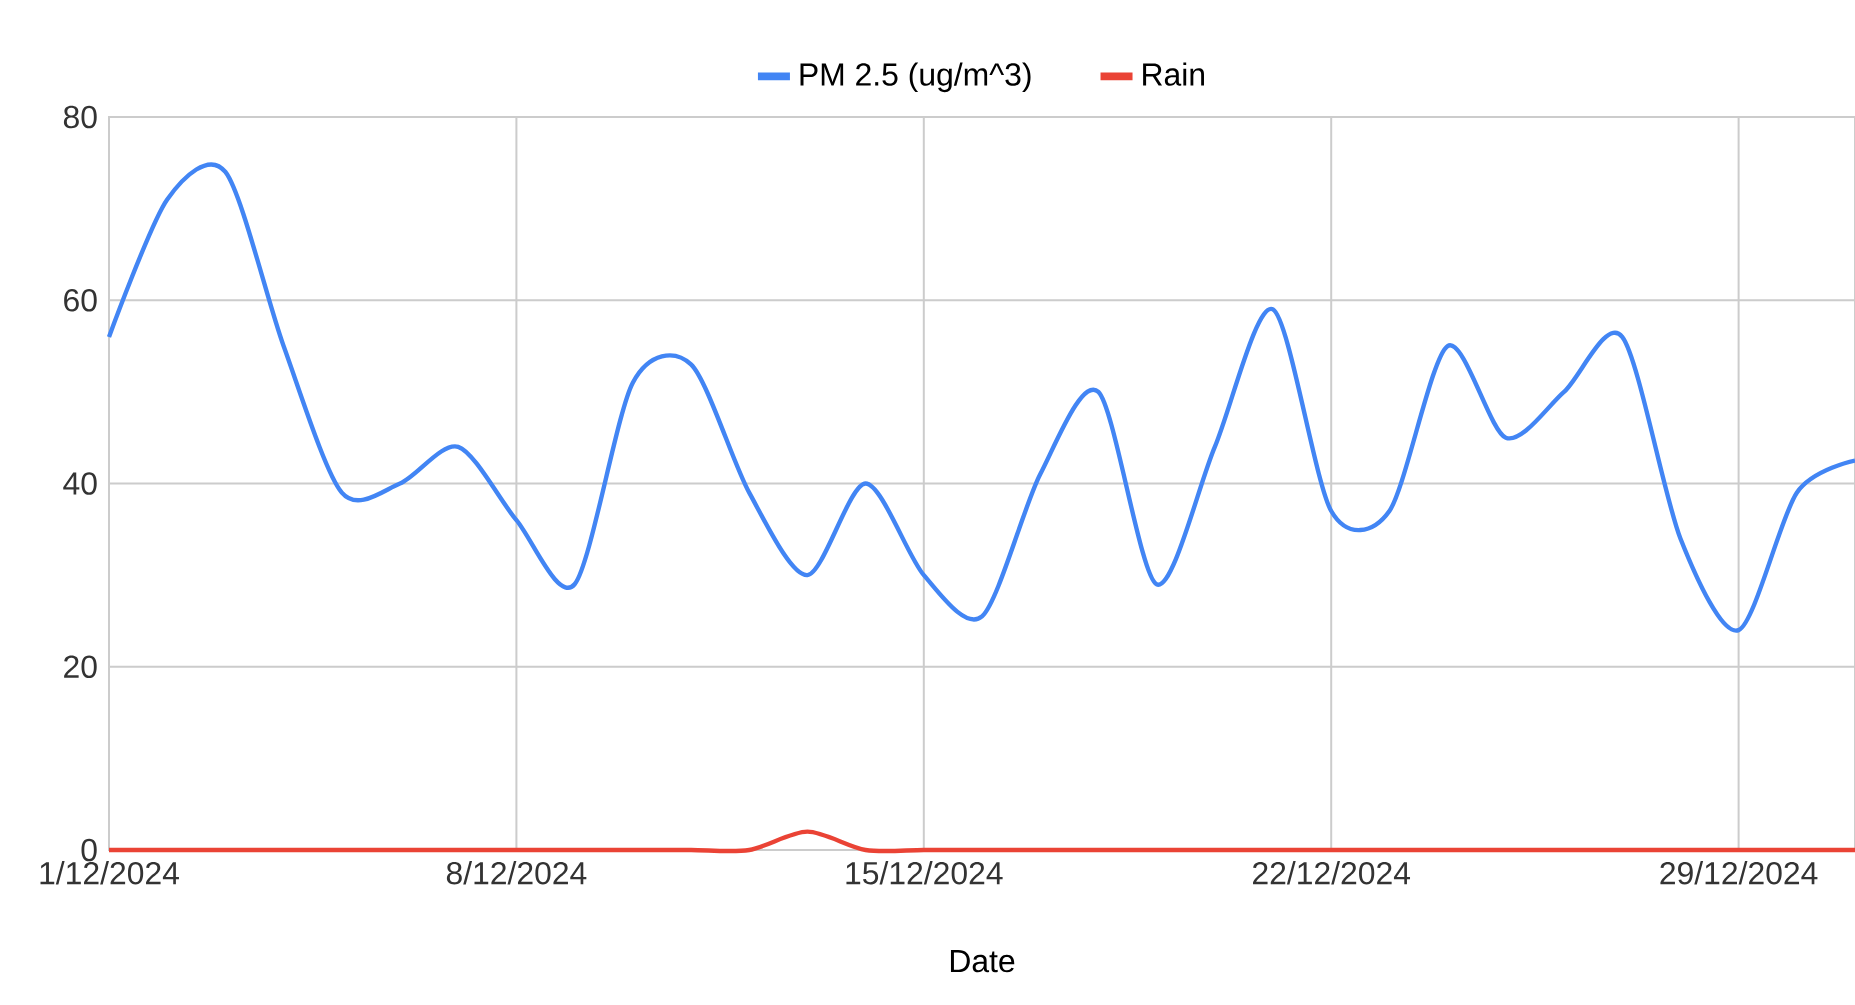 This screenshot has height=1005, width=1855. Describe the element at coordinates (80, 117) in the screenshot. I see `y-tick-label: 80` at that location.